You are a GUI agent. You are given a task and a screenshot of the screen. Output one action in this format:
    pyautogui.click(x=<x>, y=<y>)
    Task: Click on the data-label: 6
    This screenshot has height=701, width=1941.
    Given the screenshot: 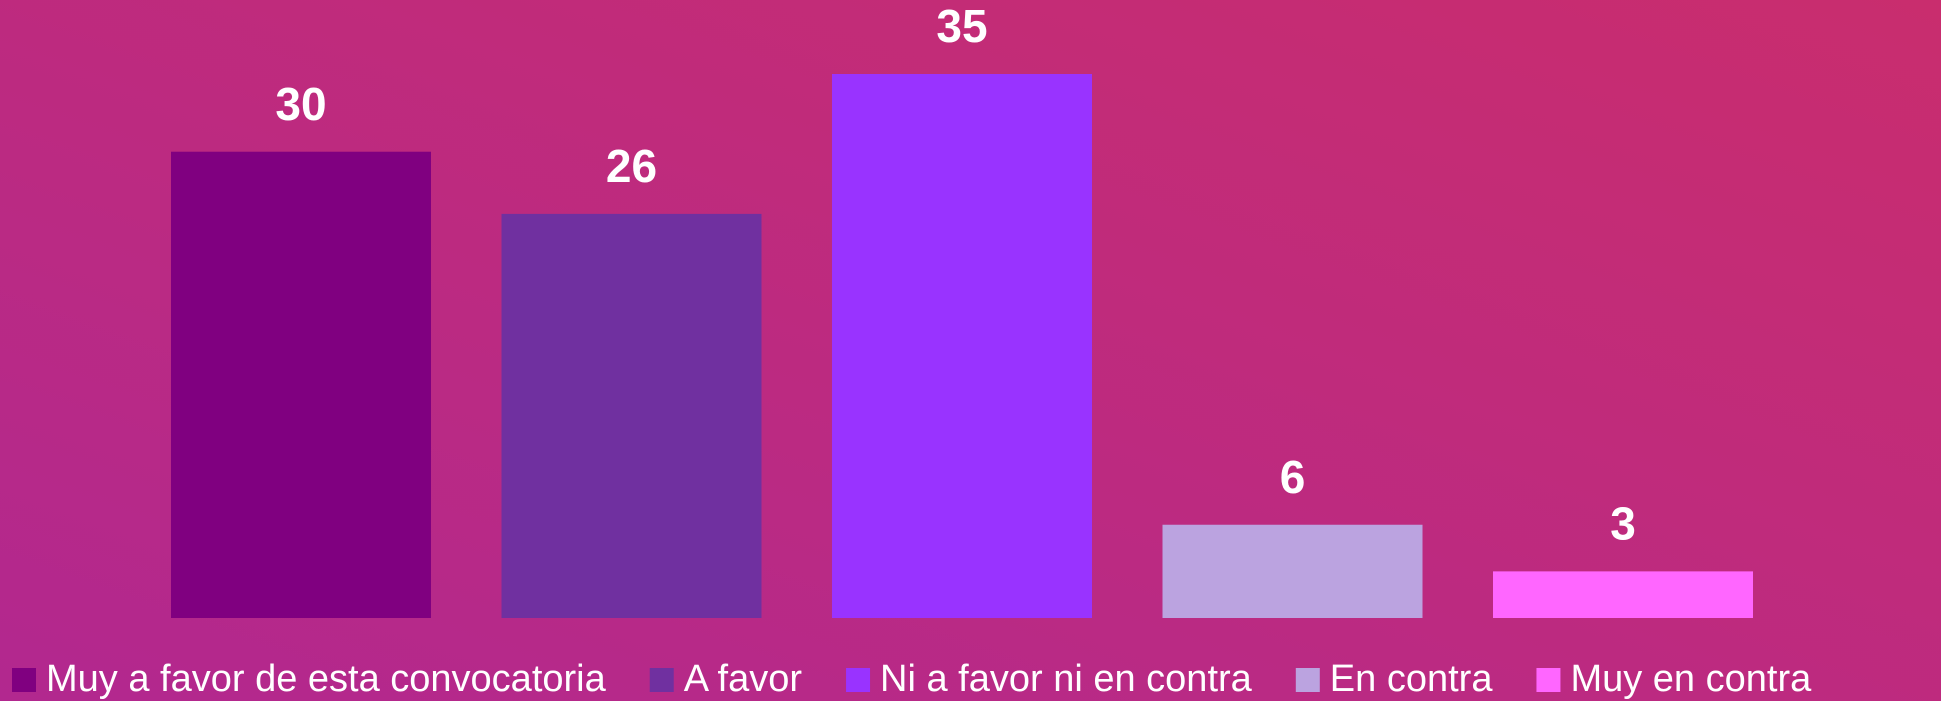 What is the action you would take?
    pyautogui.click(x=1293, y=477)
    